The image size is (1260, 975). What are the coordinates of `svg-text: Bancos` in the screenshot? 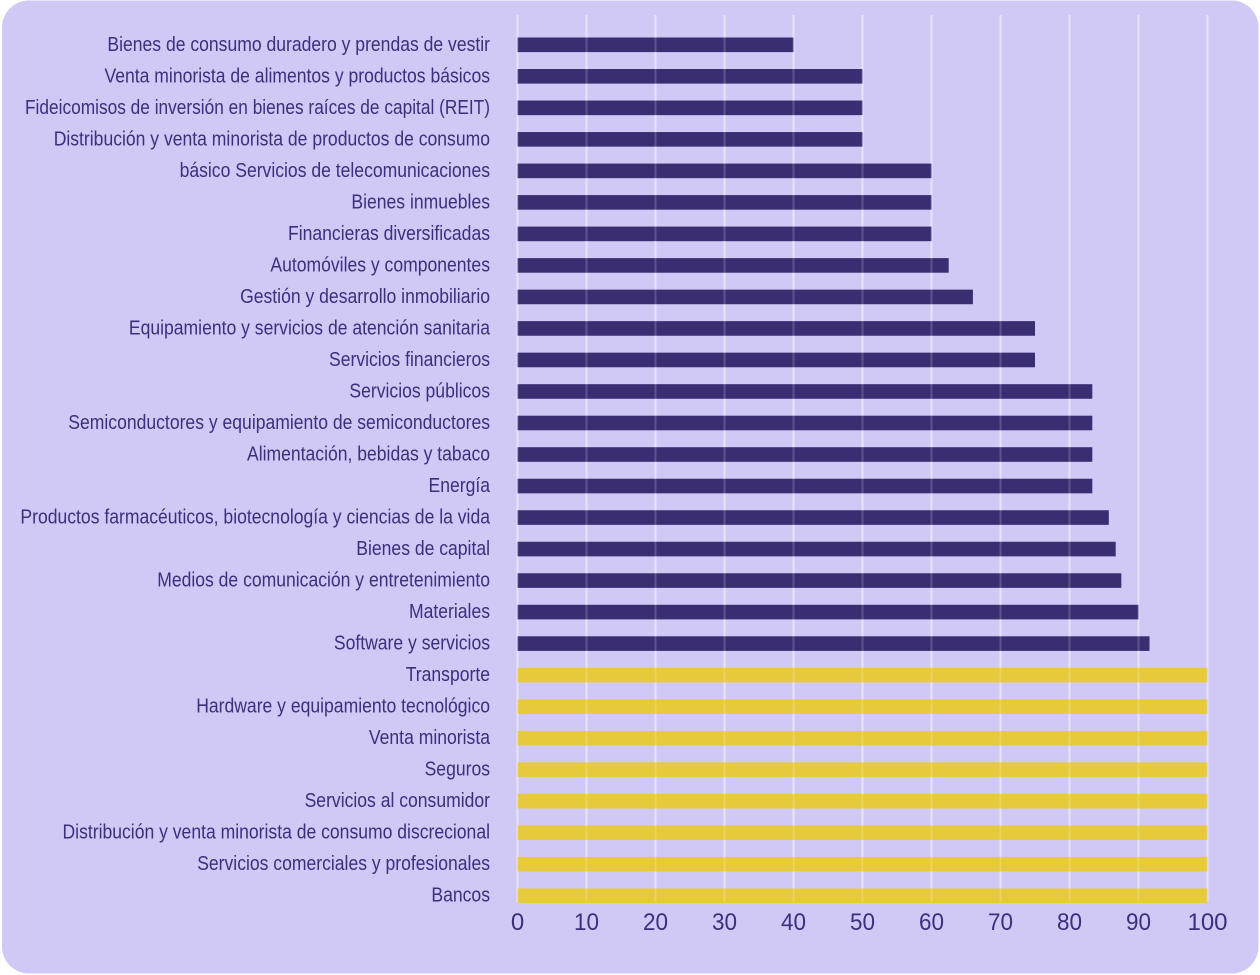 It's located at (460, 896).